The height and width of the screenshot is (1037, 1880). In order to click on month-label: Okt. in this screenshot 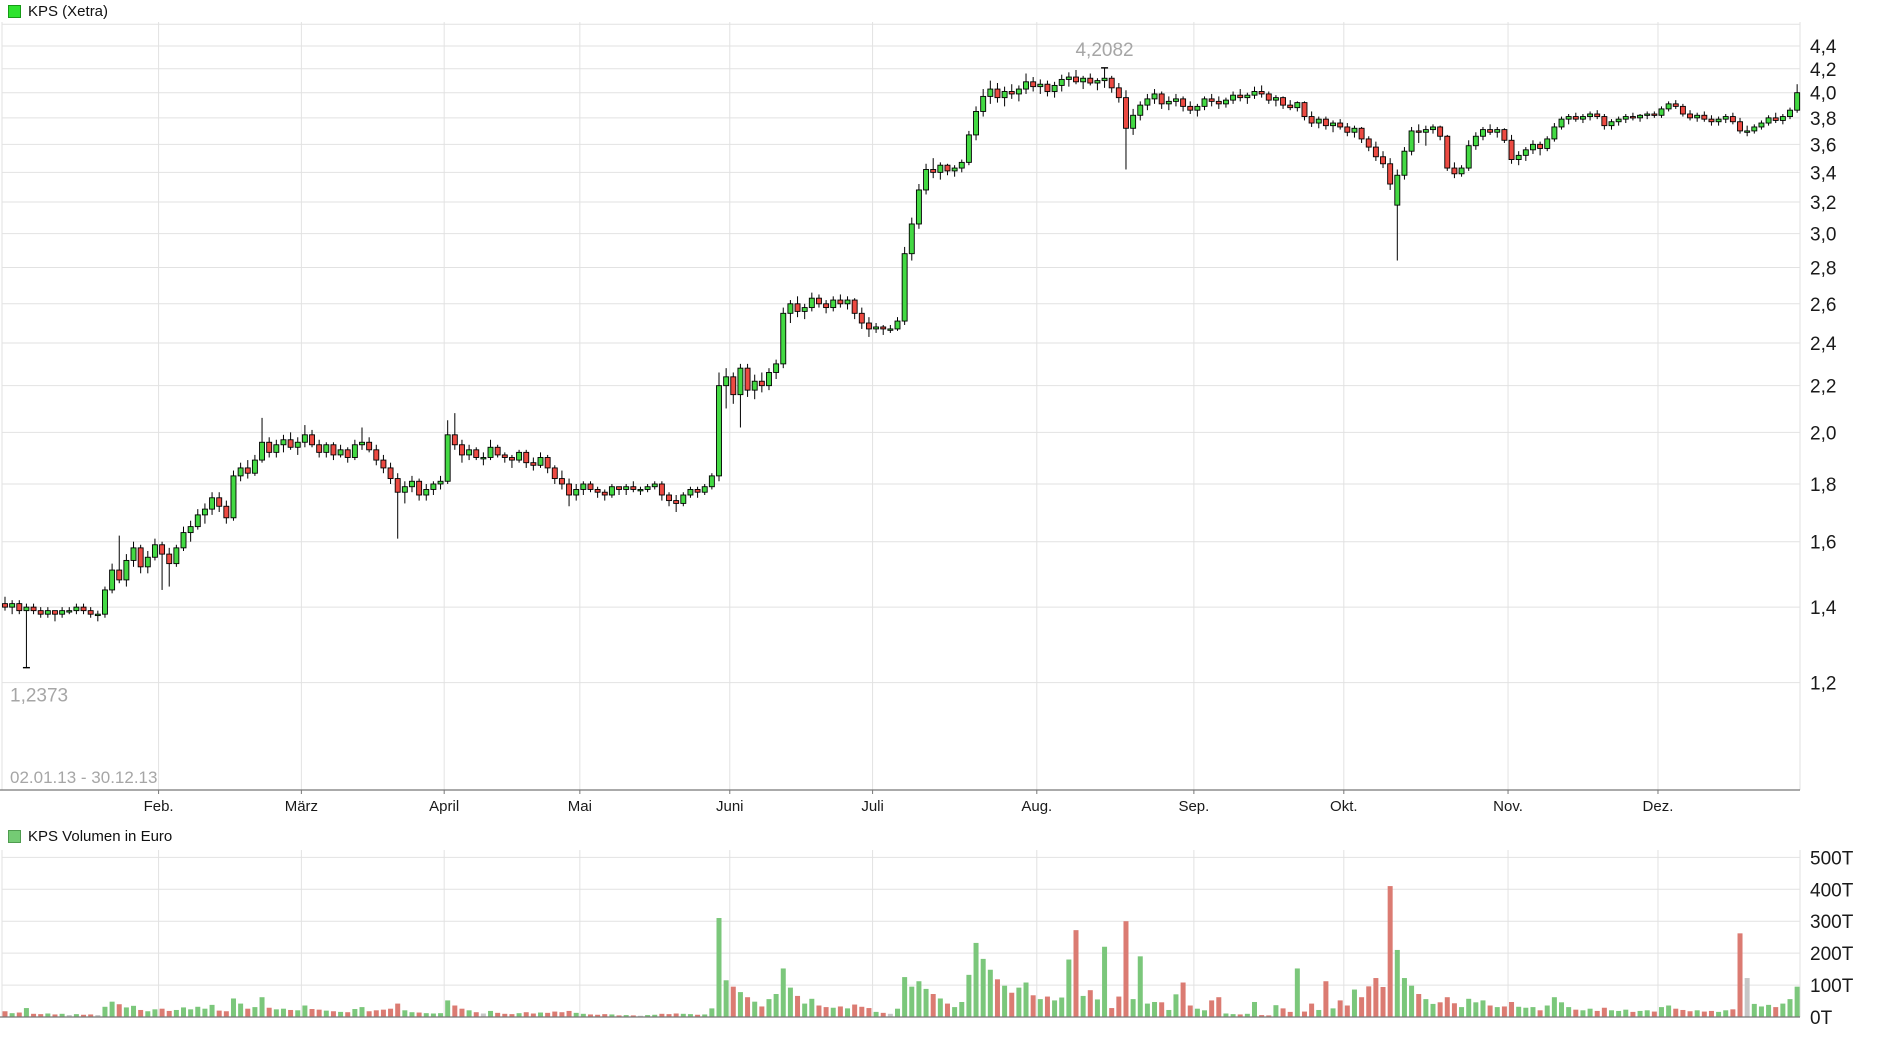, I will do `click(1344, 806)`.